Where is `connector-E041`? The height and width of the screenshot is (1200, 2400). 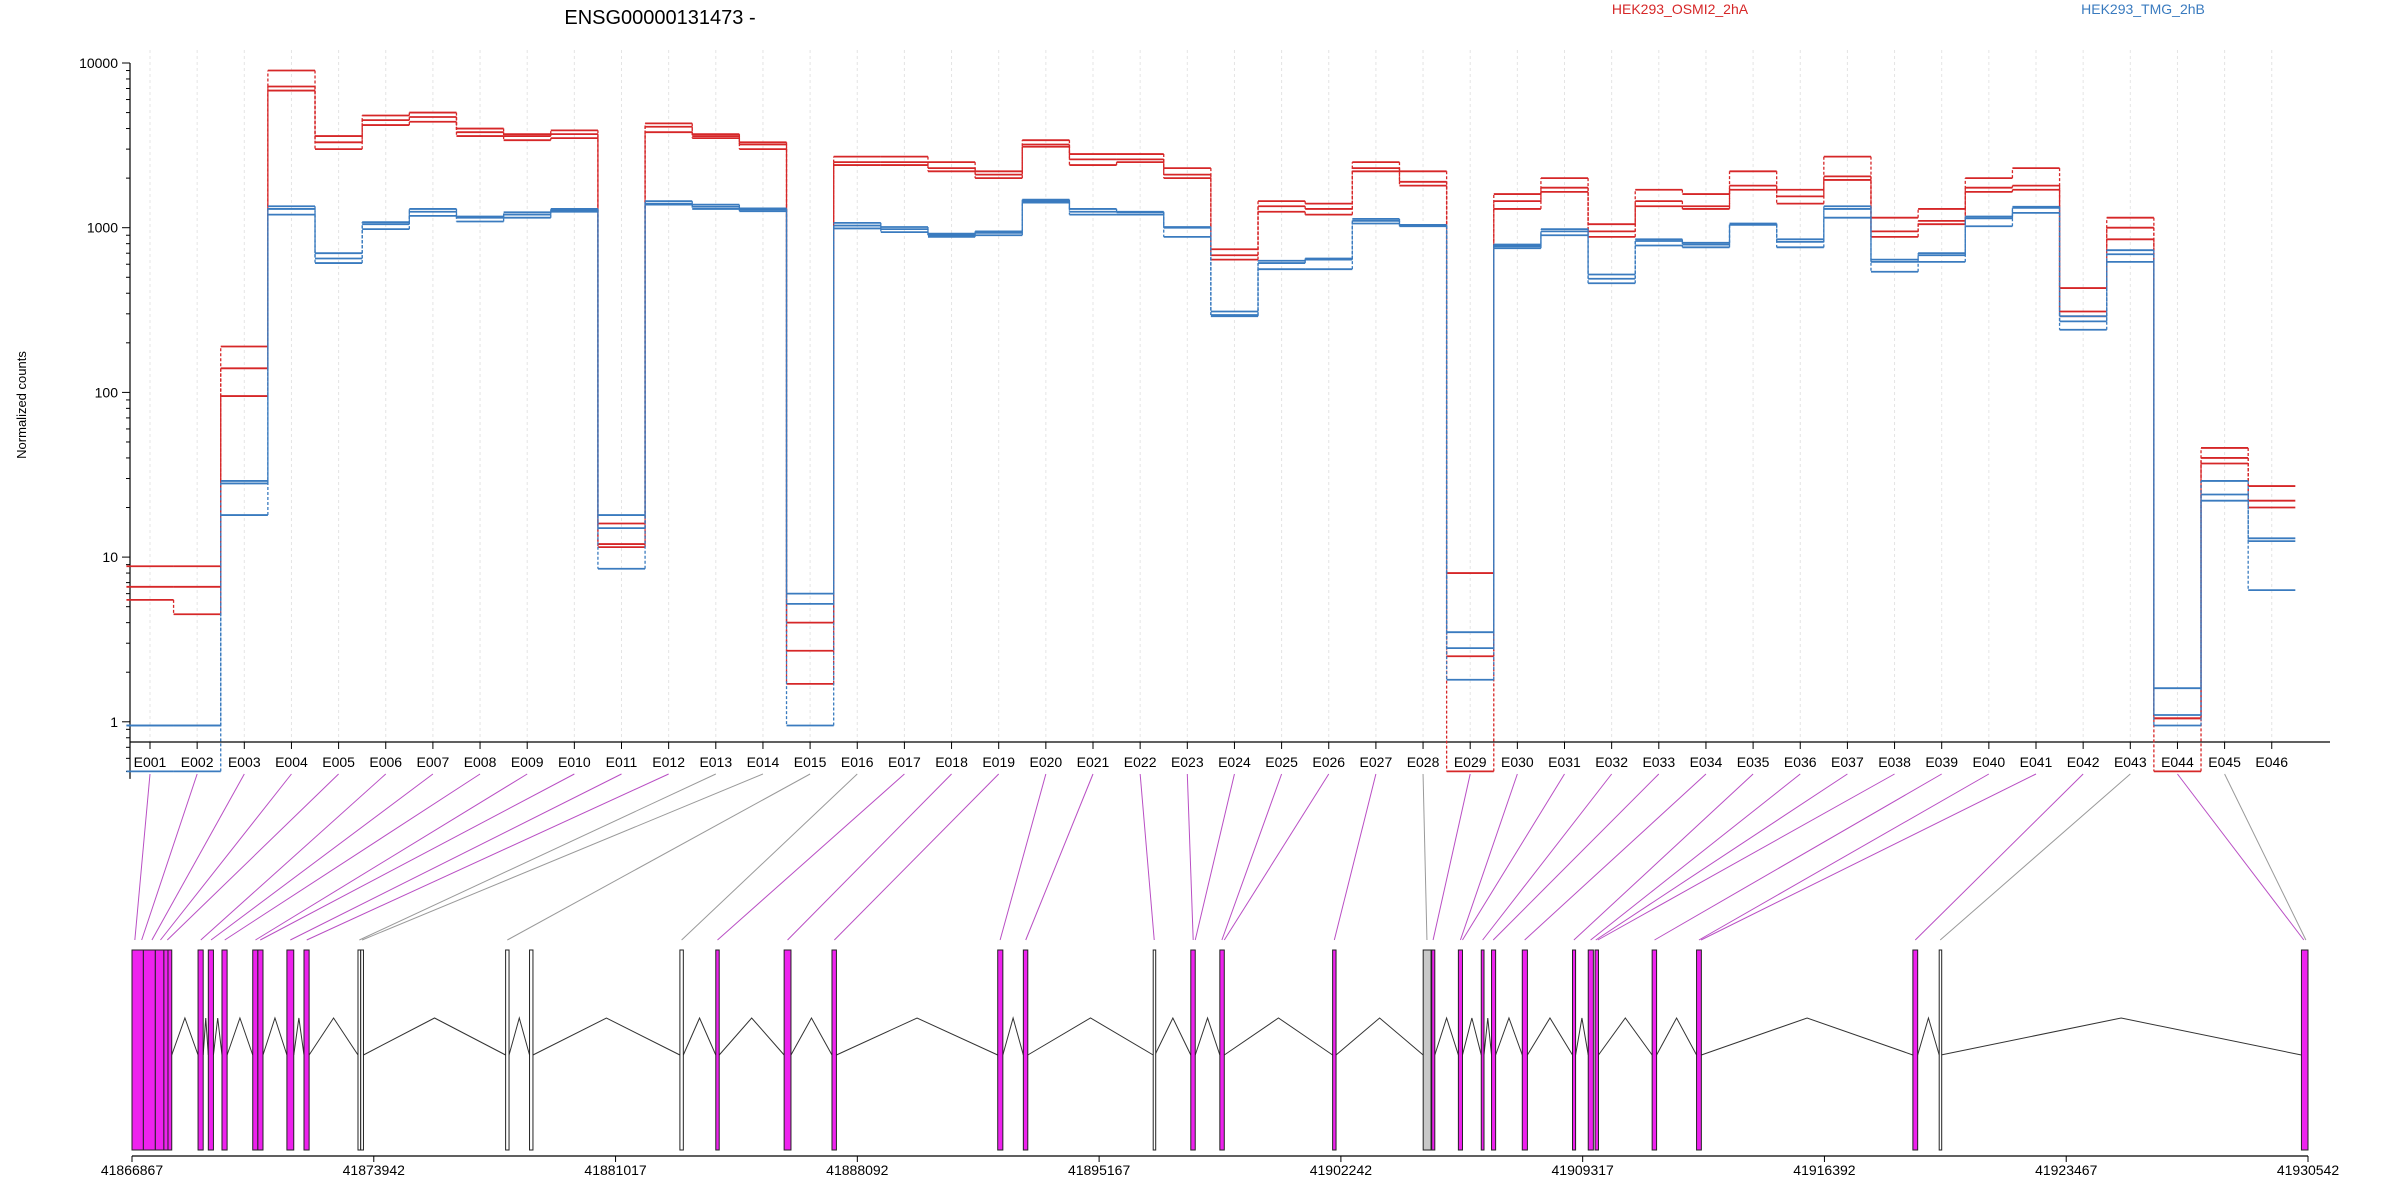 connector-E041 is located at coordinates (1868, 857).